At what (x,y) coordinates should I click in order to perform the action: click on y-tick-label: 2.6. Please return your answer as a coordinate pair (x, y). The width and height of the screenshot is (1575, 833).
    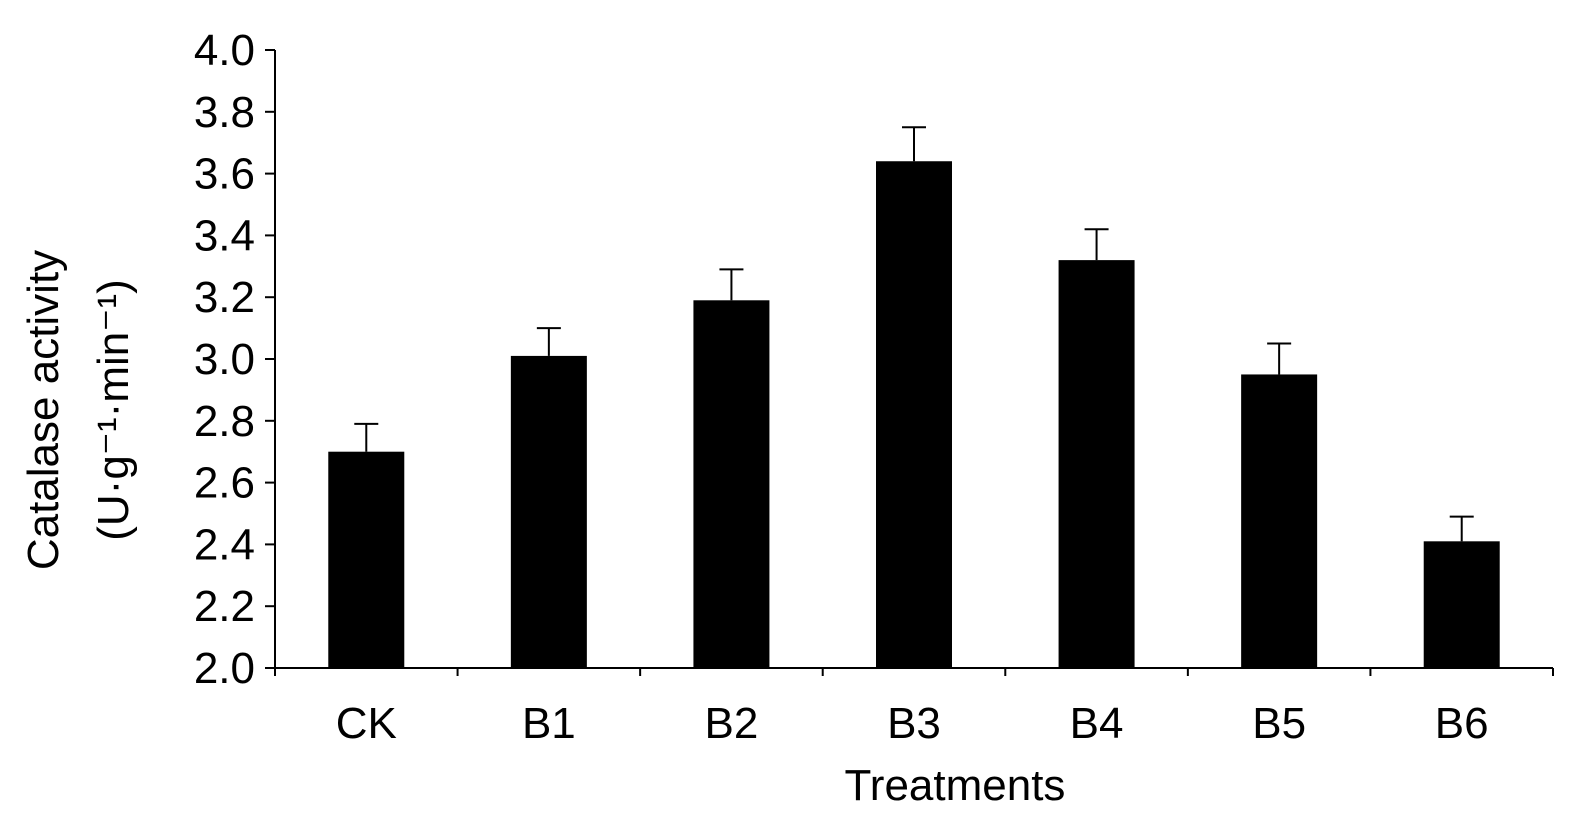
    Looking at the image, I should click on (224, 483).